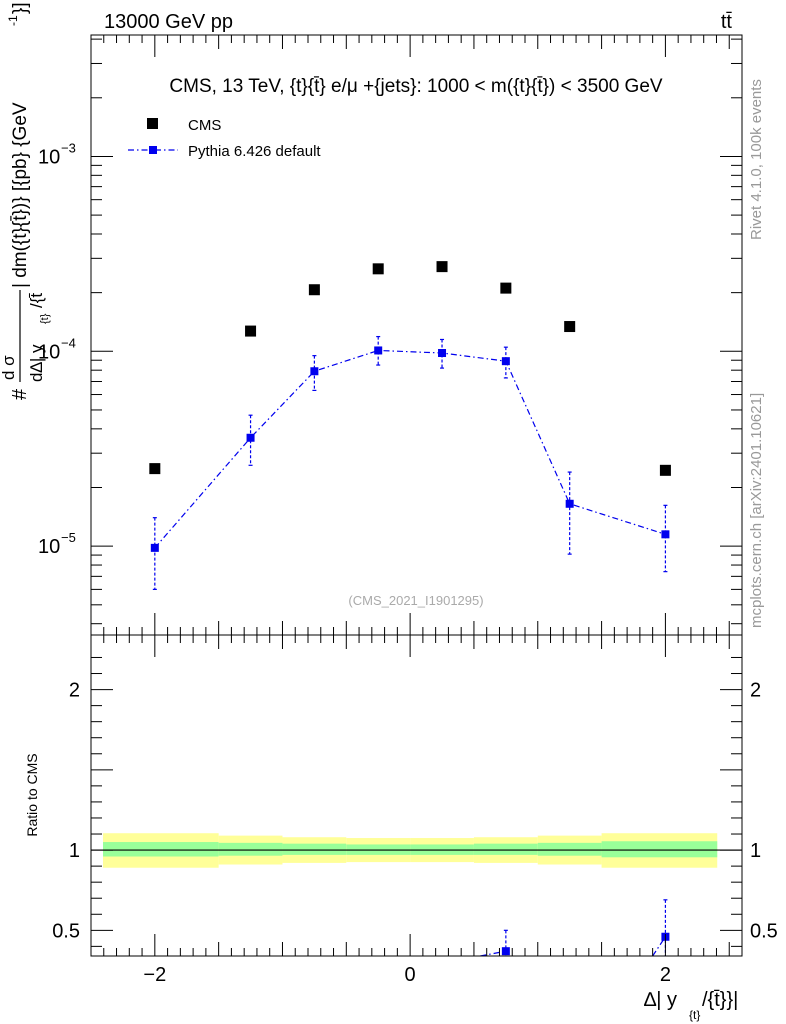 The image size is (786, 1024). What do you see at coordinates (168, 22) in the screenshot?
I see `energy-label: 13000 GeV pp` at bounding box center [168, 22].